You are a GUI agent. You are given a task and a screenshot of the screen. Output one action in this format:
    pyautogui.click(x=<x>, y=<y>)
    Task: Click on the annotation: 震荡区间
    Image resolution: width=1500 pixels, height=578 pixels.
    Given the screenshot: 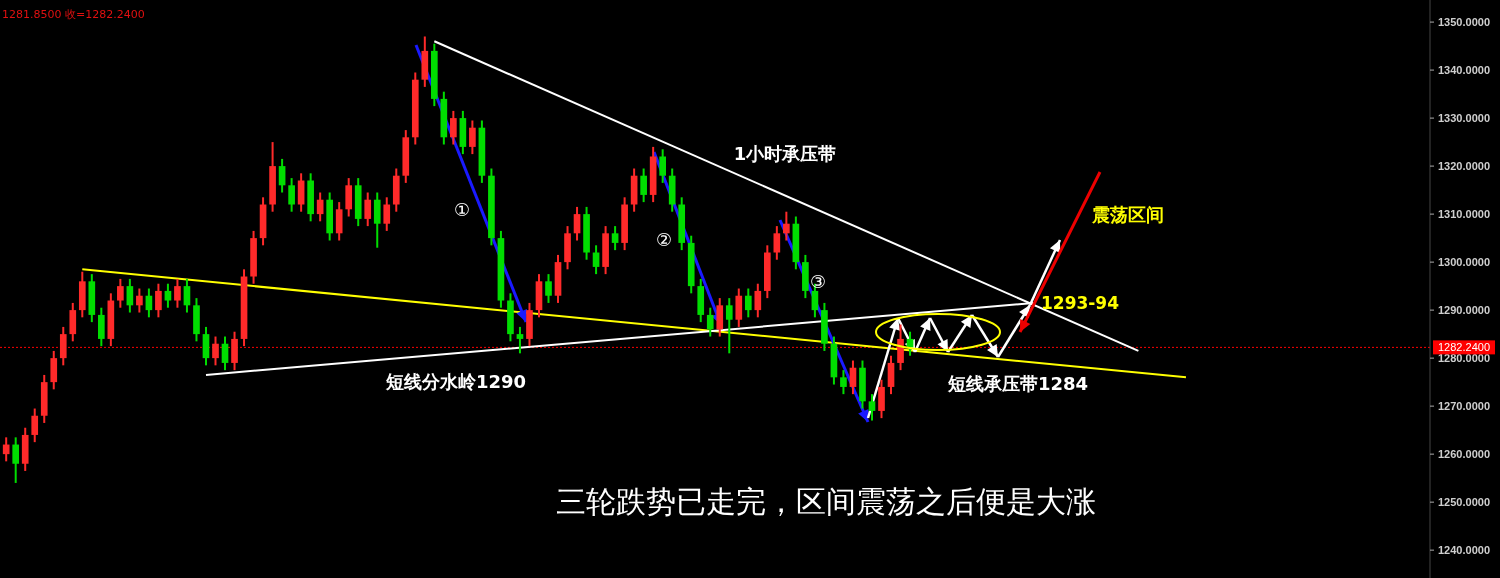 What is the action you would take?
    pyautogui.click(x=1127, y=214)
    